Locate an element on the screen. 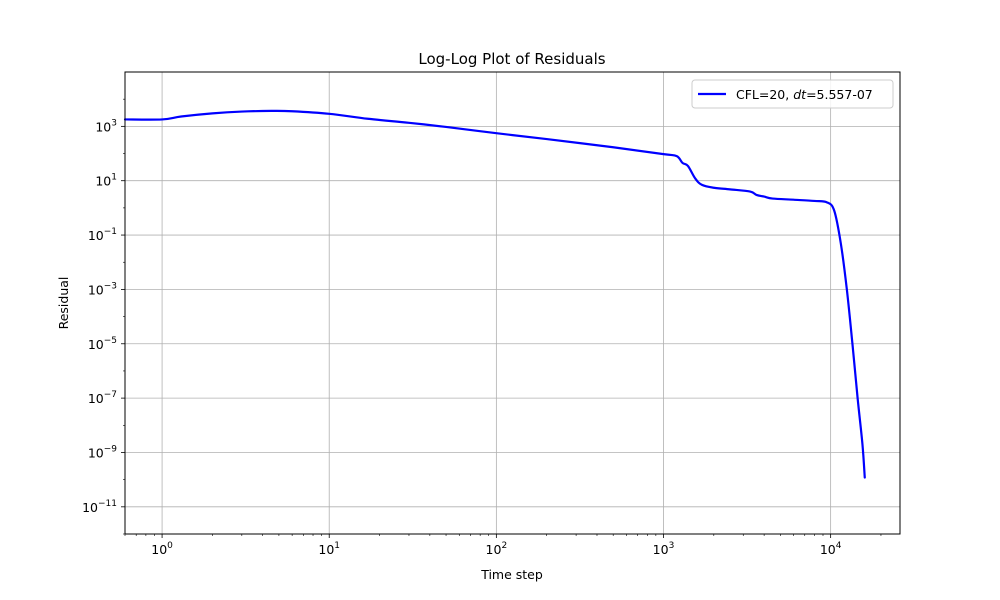 The width and height of the screenshot is (1000, 600). legend: CFL=20, dt=5.557-07 is located at coordinates (792, 94).